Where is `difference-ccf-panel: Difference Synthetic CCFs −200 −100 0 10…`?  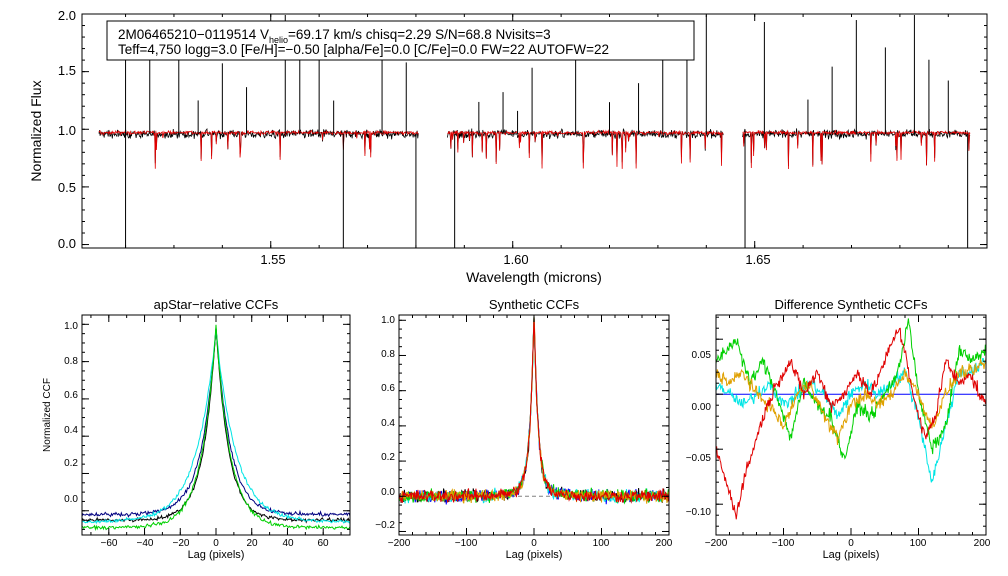 difference-ccf-panel: Difference Synthetic CCFs −200 −100 0 10… is located at coordinates (838, 429).